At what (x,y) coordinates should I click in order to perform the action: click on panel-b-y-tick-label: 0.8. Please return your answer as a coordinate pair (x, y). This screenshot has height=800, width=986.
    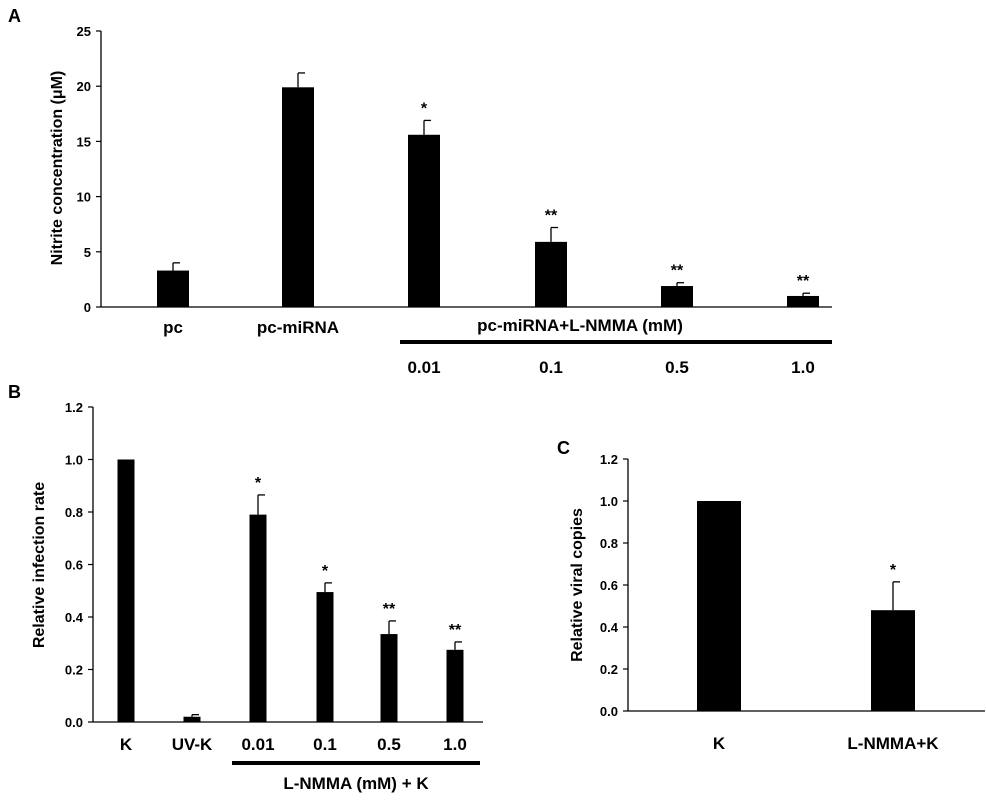
    Looking at the image, I should click on (74, 512).